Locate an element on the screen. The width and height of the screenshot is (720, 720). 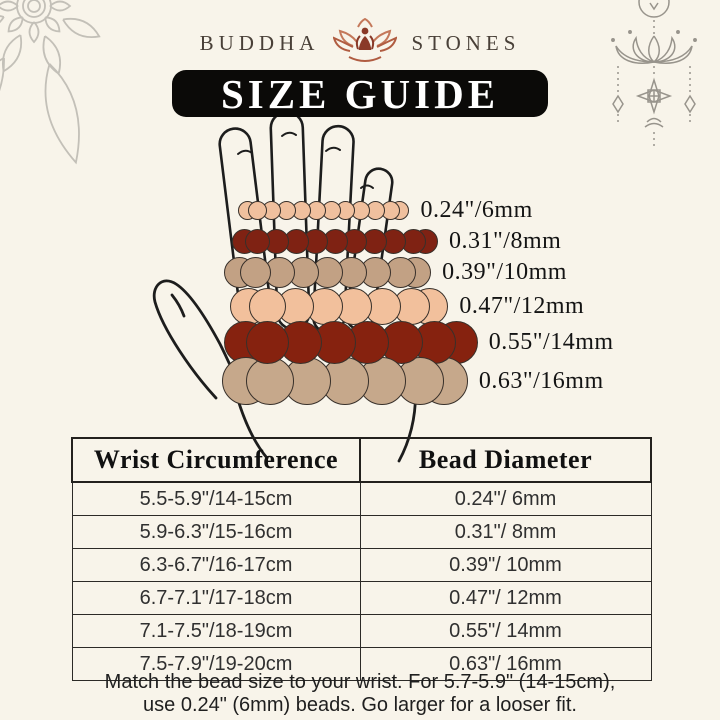
bead-strand-row: 0.47"/12mm is located at coordinates (422, 306).